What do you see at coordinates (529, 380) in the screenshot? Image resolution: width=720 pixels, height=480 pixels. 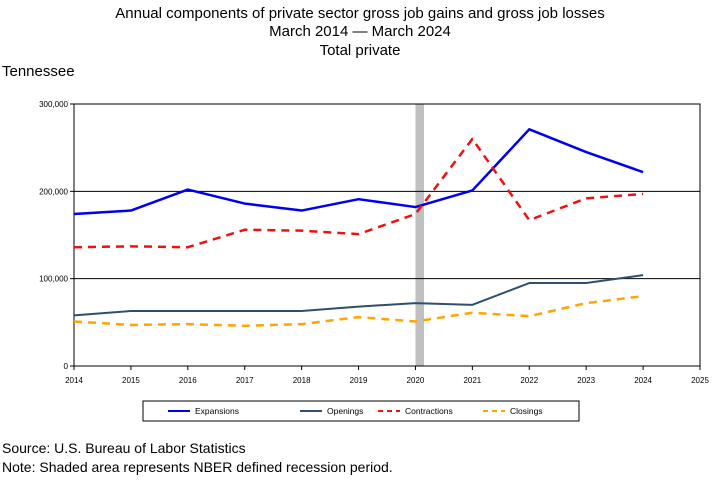 I see `x-tick-label: 2022` at bounding box center [529, 380].